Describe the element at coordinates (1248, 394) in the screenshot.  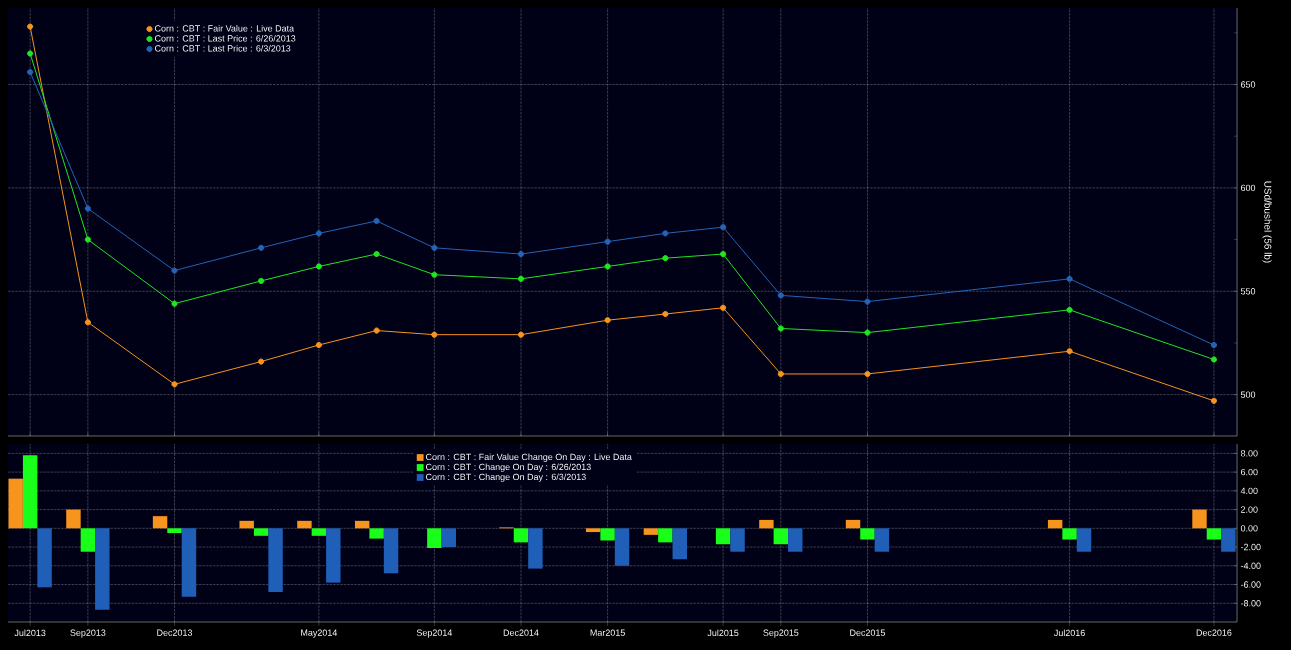
I see `y-tick-label: 500` at that location.